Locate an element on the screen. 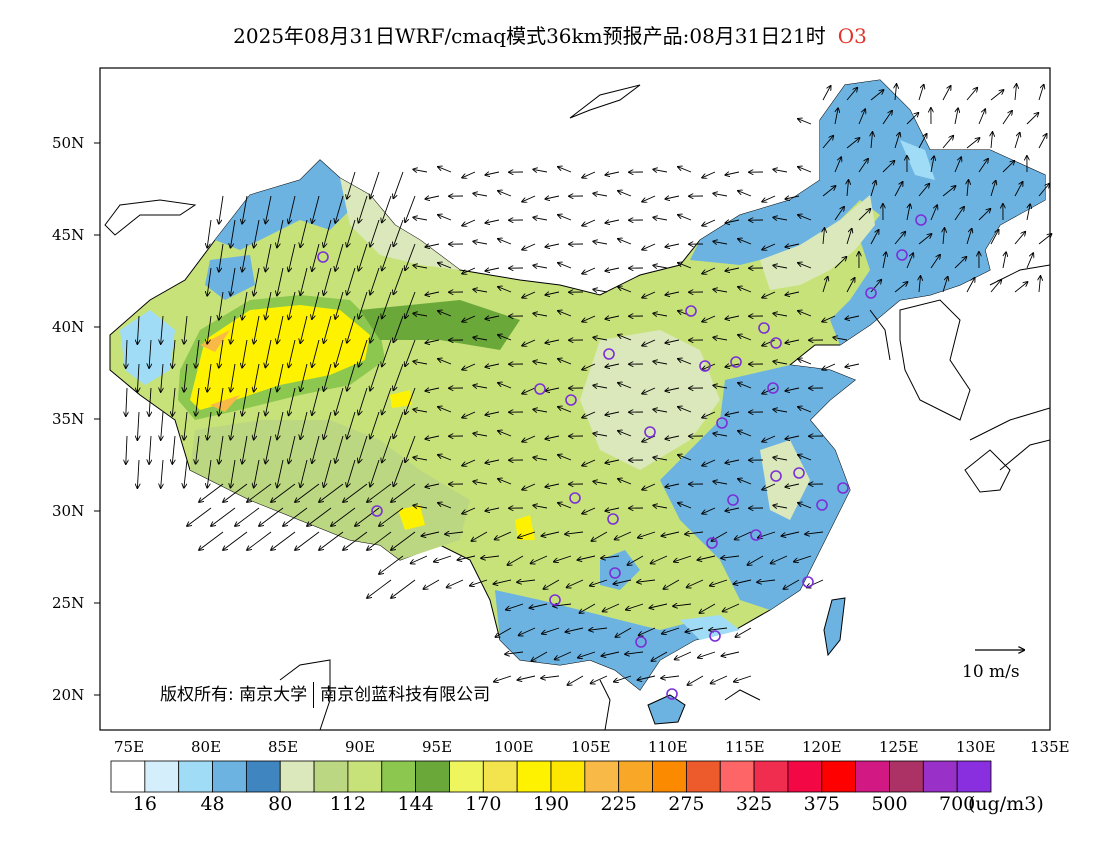 This screenshot has width=1100, height=850. colorbar-tick-label: 144 is located at coordinates (415, 804).